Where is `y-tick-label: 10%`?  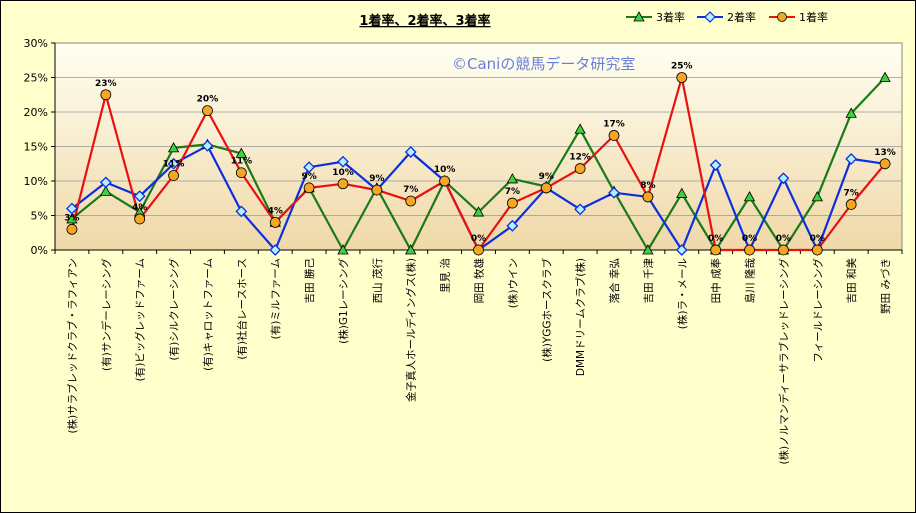 y-tick-label: 10% is located at coordinates (36, 181).